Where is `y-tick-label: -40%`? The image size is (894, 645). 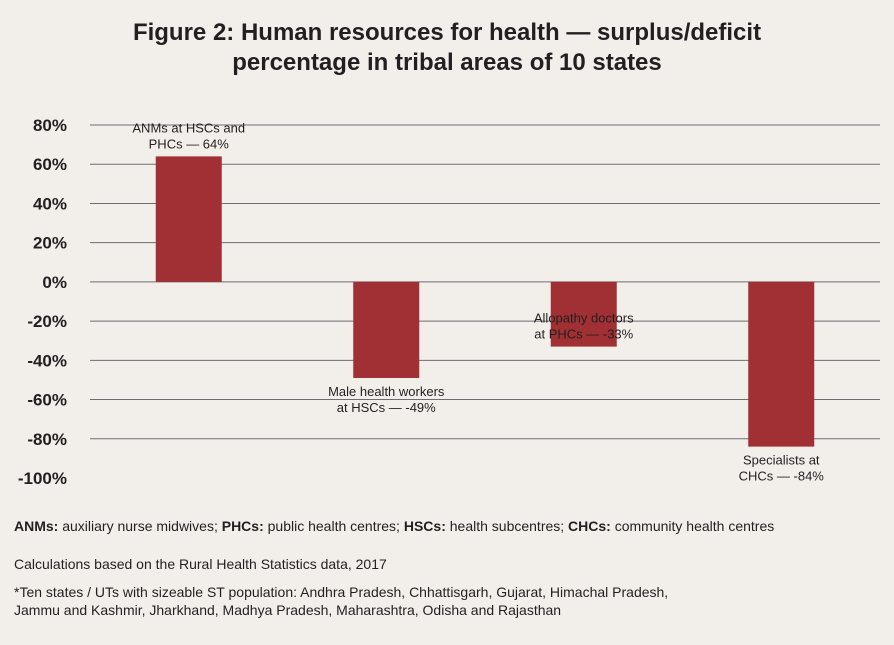 y-tick-label: -40% is located at coordinates (47, 360).